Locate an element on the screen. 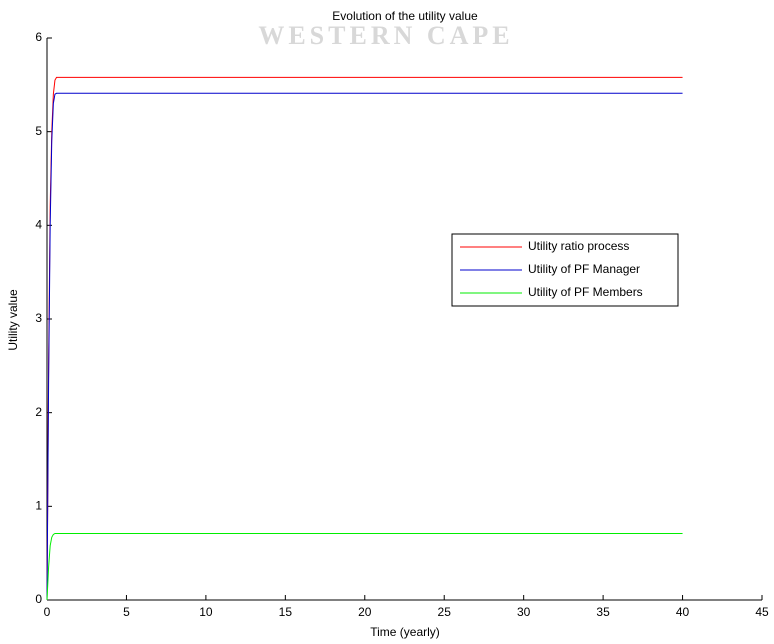  legend-label: Utility of PF Manager is located at coordinates (584, 269).